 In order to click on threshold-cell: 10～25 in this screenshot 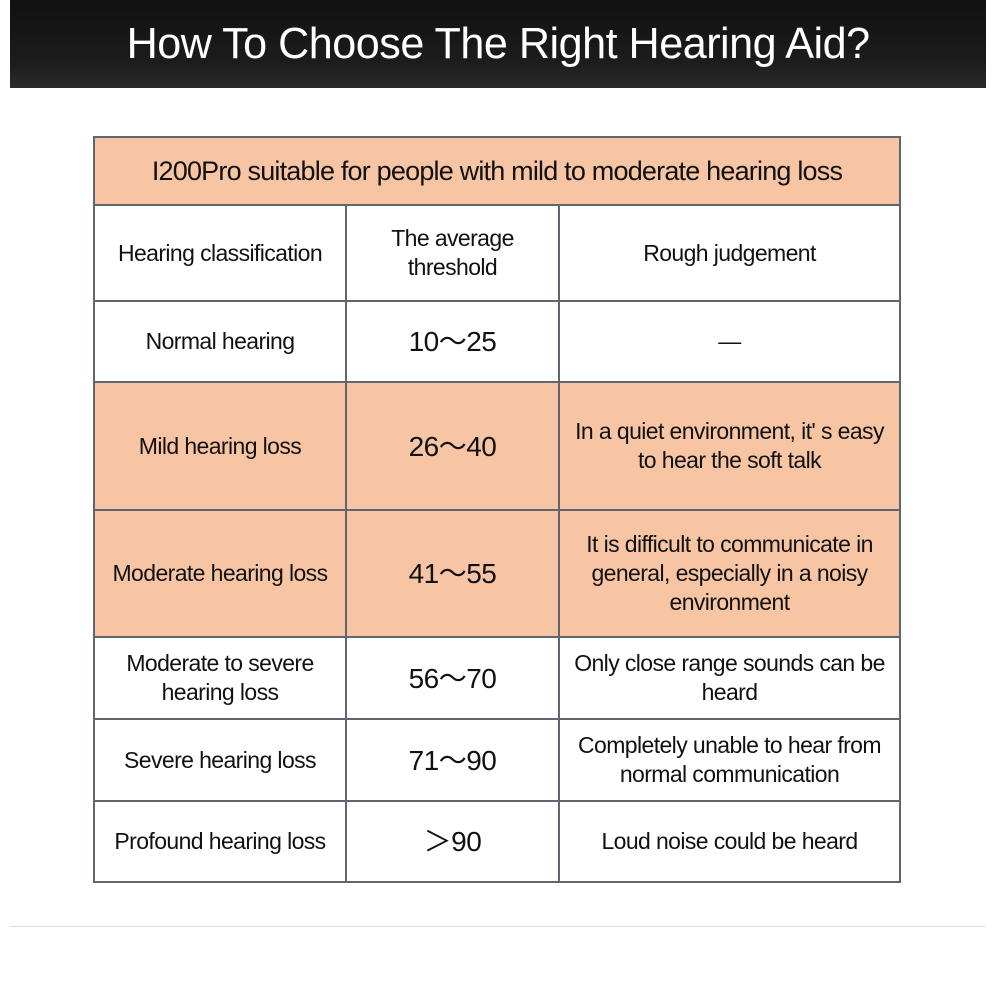, I will do `click(452, 341)`.